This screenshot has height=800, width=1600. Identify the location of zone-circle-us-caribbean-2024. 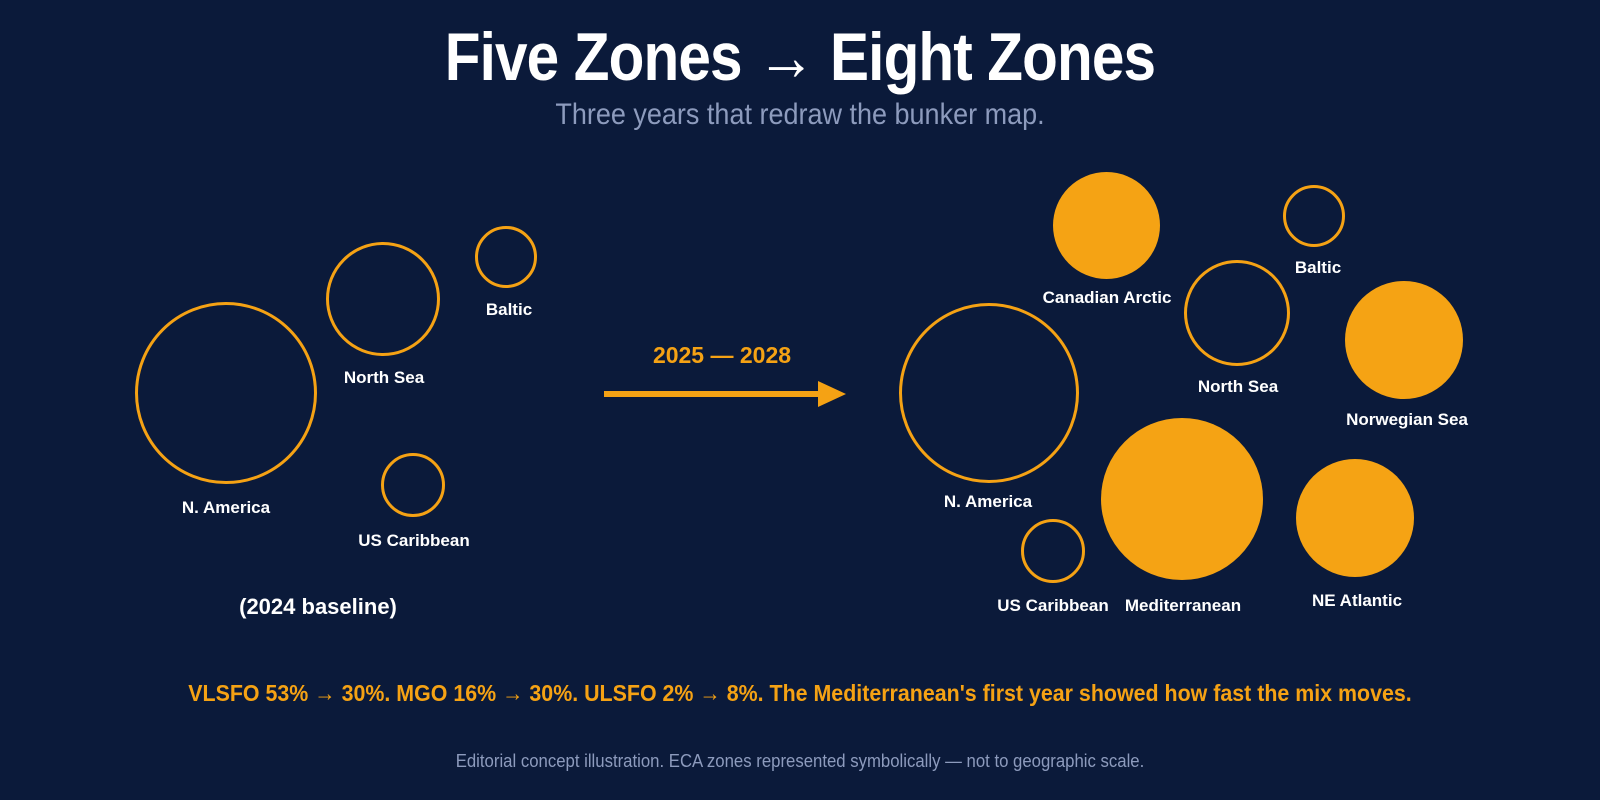
(413, 485).